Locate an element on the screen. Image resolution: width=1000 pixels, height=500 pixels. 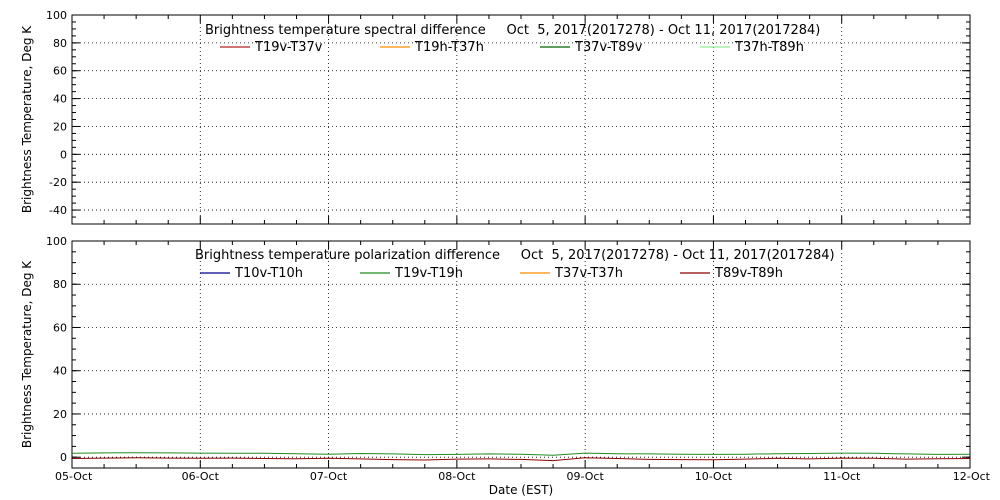
legend-label: T10v-T10h is located at coordinates (268, 273).